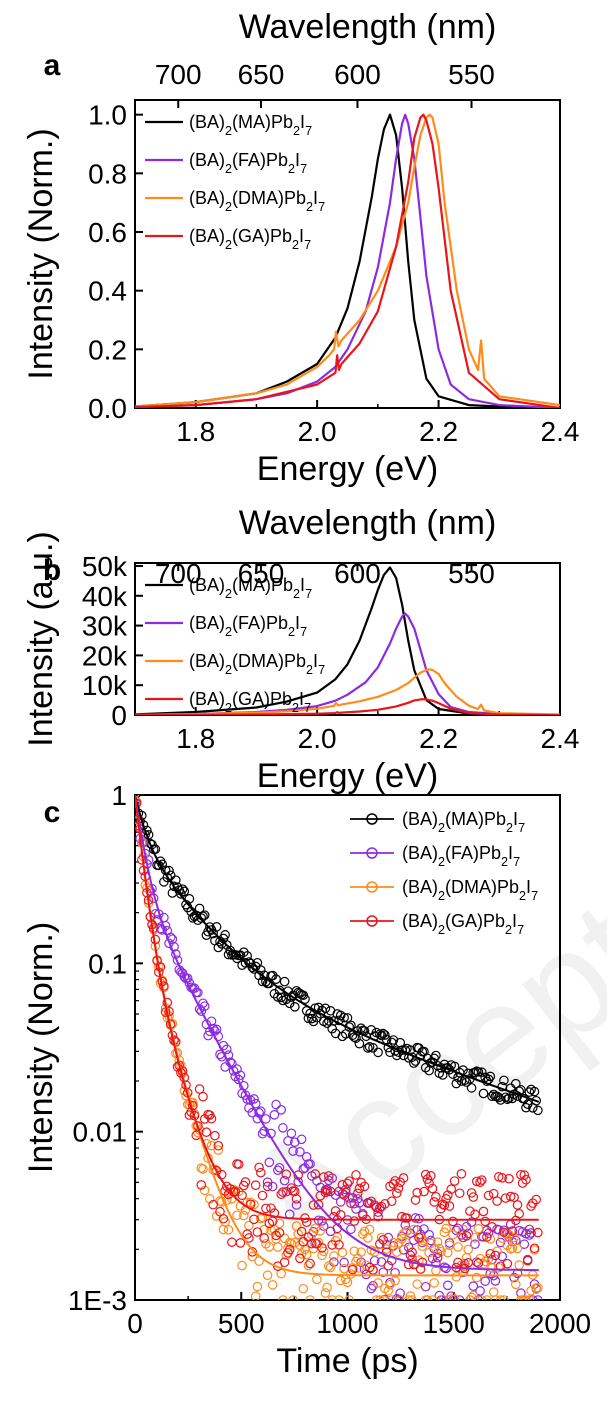 The width and height of the screenshot is (607, 1422). I want to click on top-tick-label: 600, so click(357, 74).